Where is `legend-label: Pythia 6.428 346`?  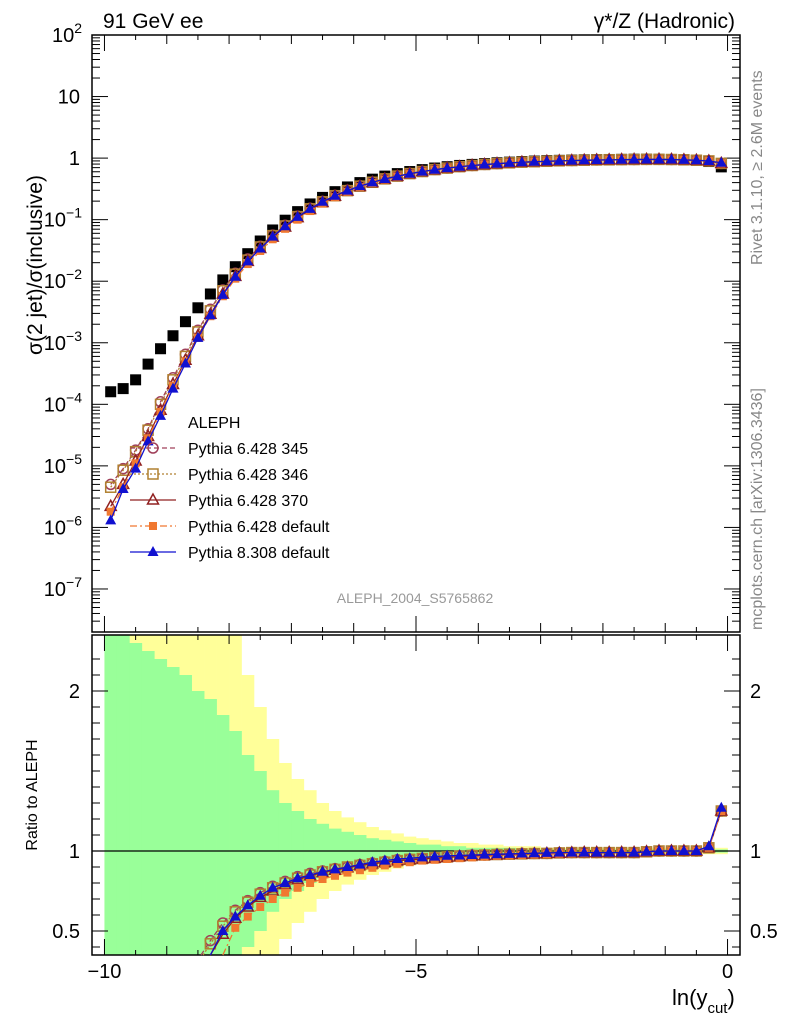
legend-label: Pythia 6.428 346 is located at coordinates (248, 475).